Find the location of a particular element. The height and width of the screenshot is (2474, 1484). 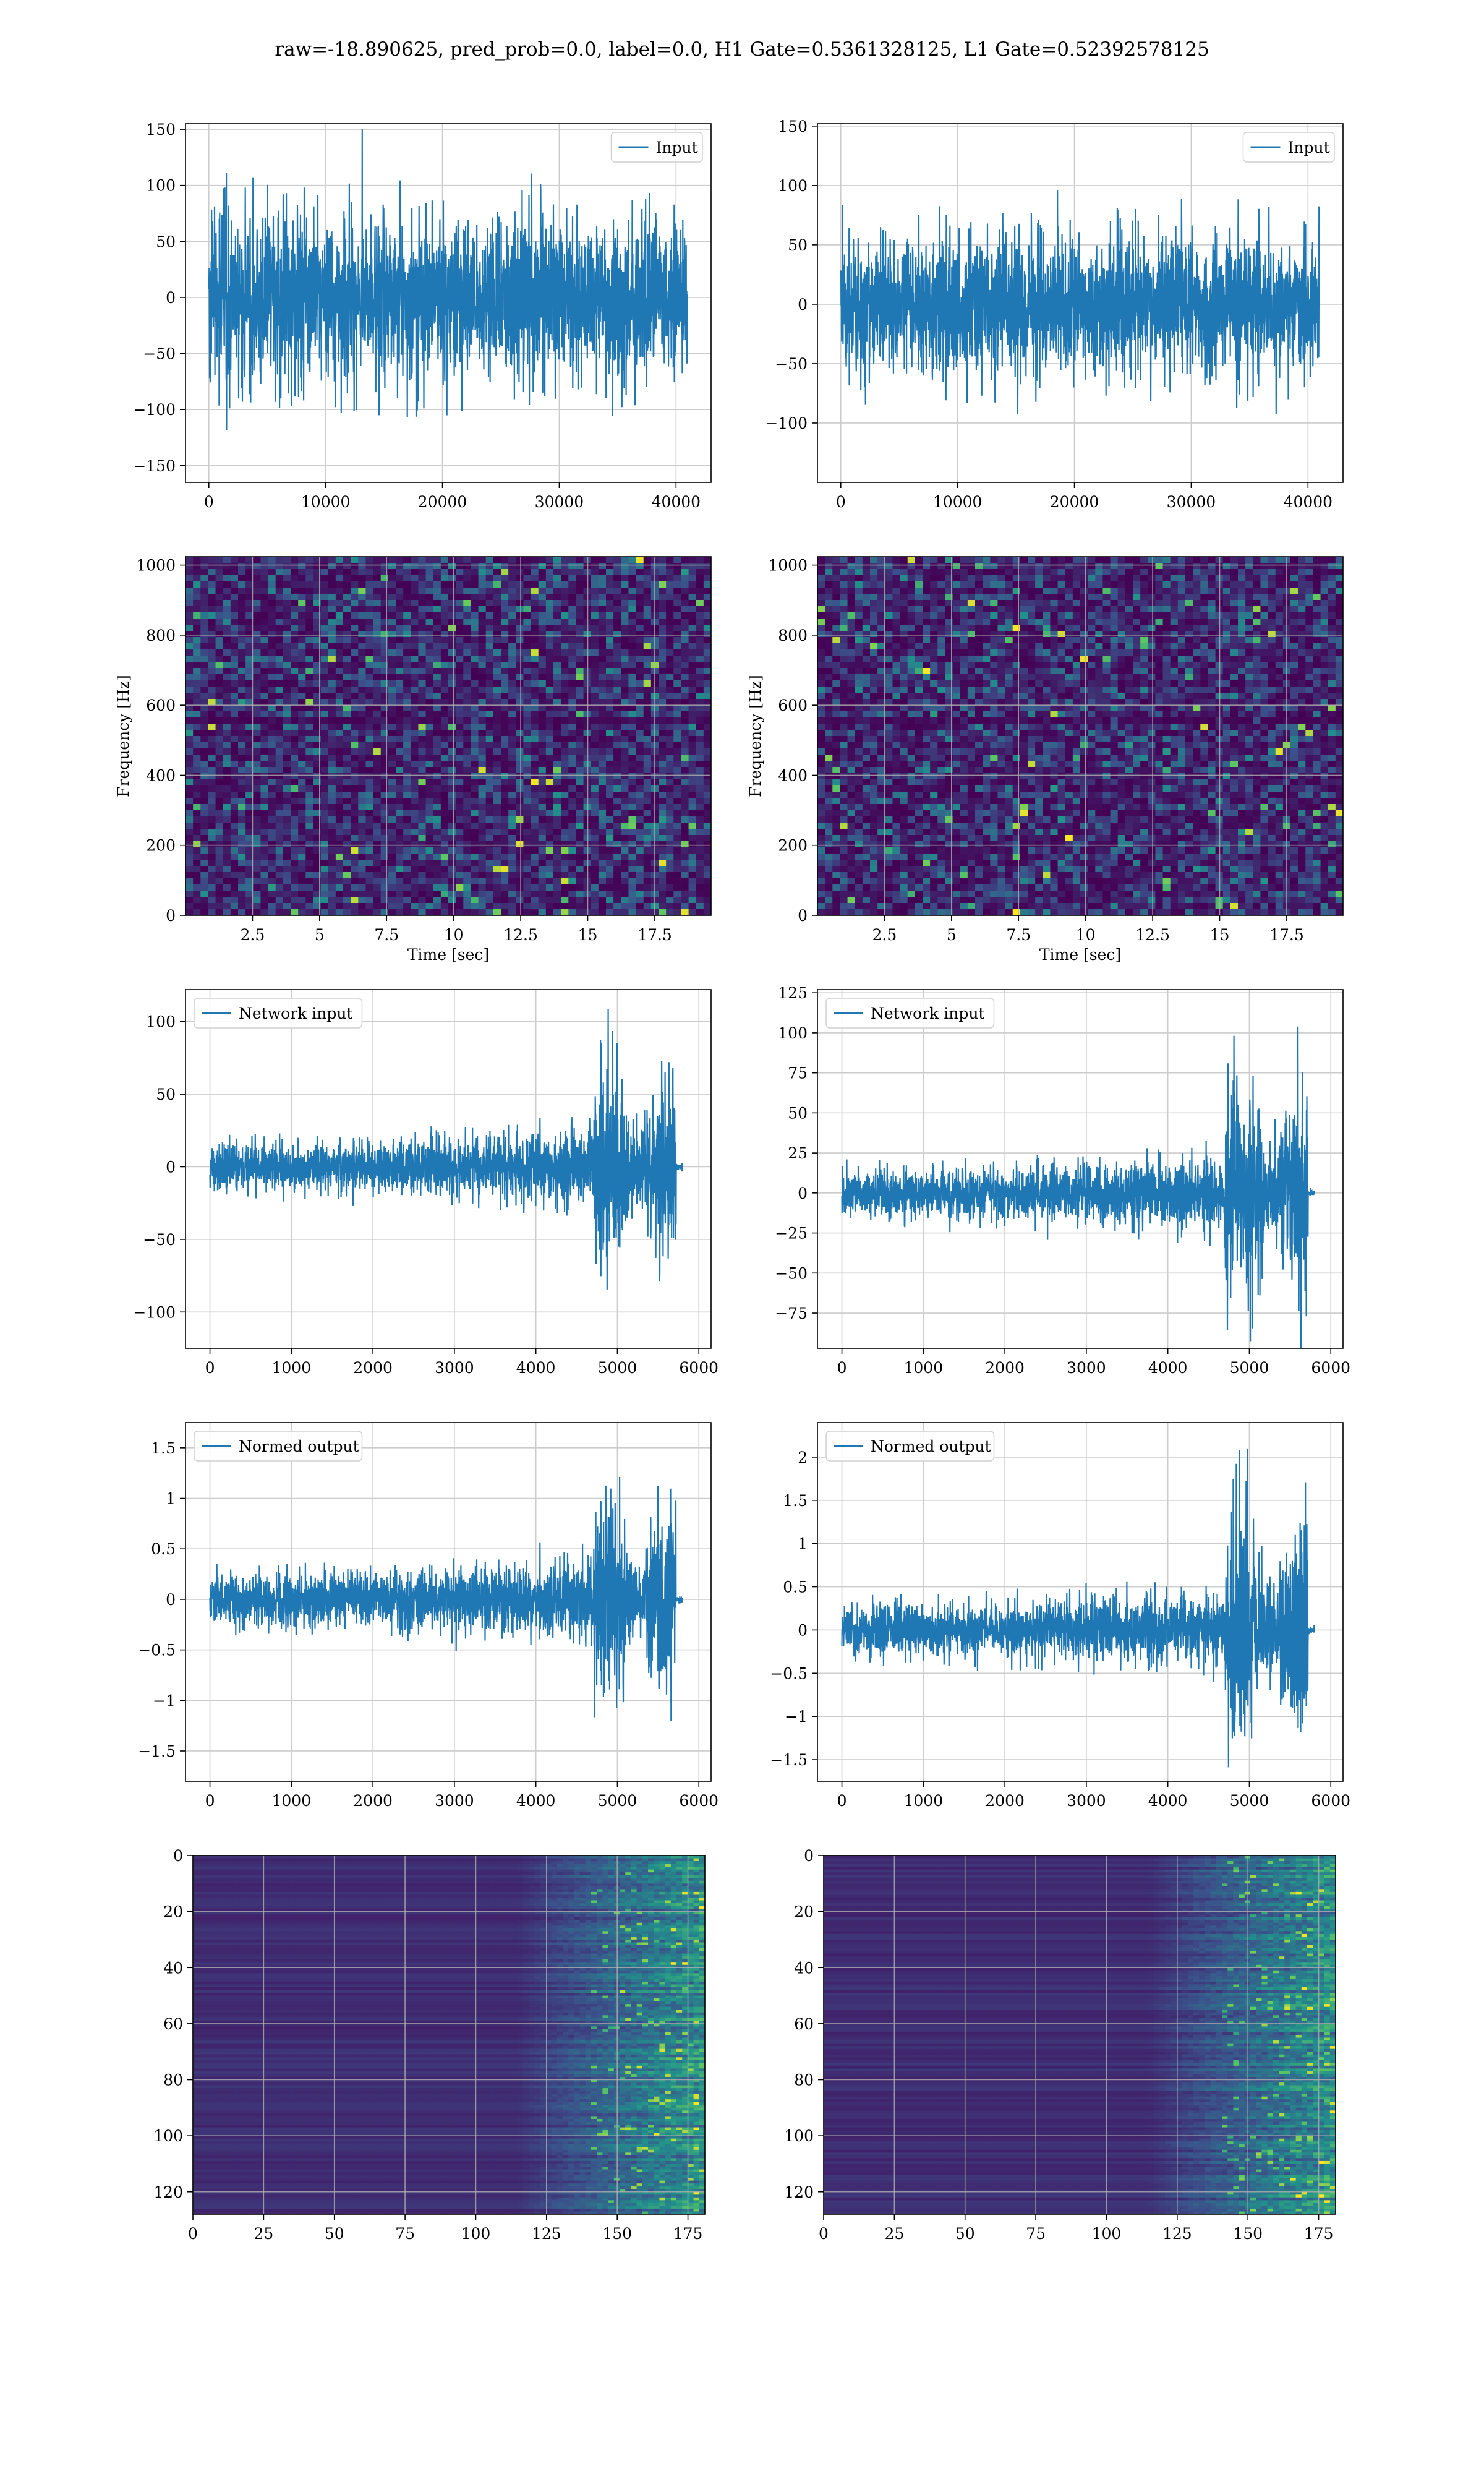

x-tick-label: 40000 is located at coordinates (1308, 502).